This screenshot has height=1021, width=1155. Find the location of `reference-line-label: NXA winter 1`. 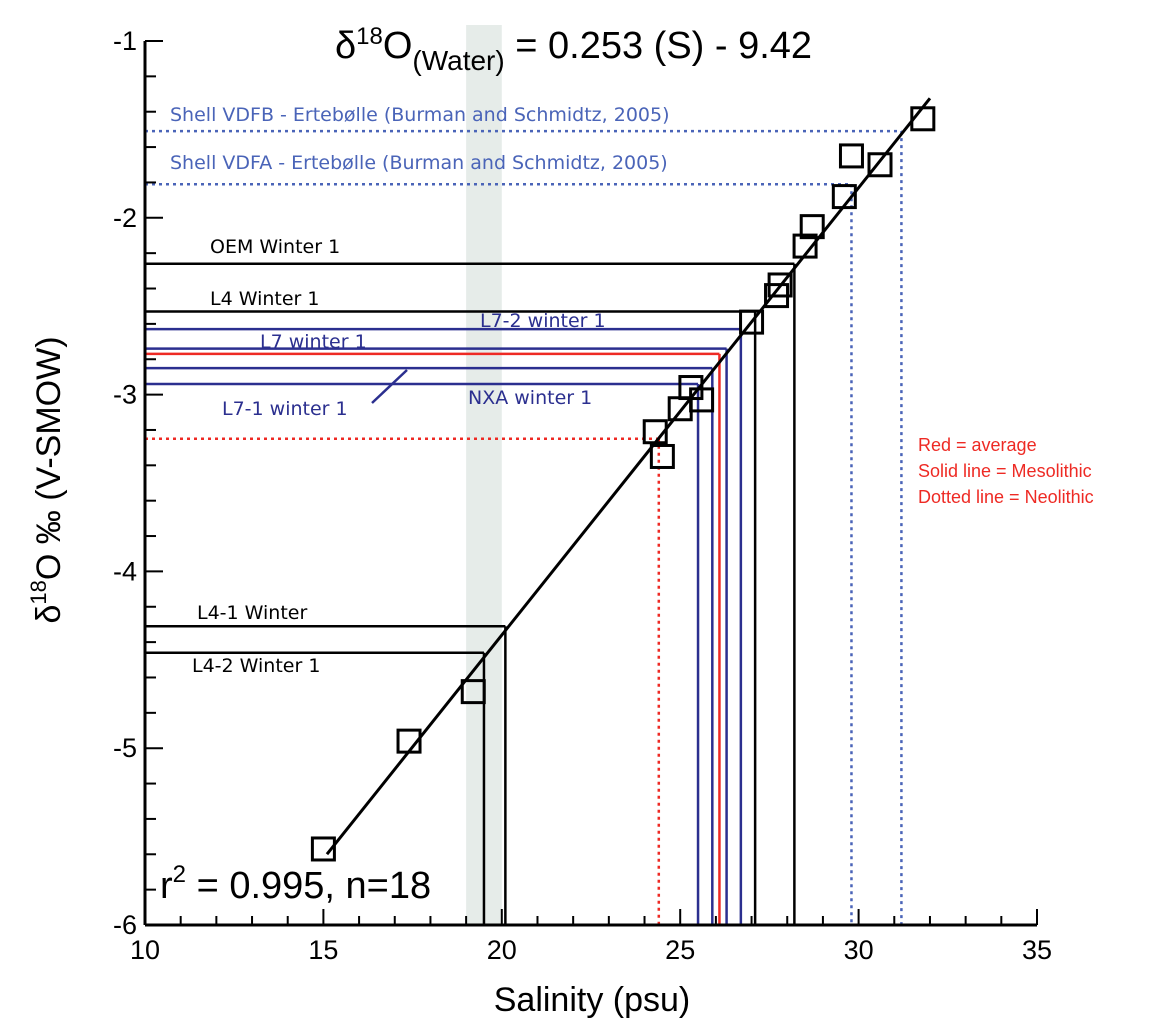

reference-line-label: NXA winter 1 is located at coordinates (530, 398).